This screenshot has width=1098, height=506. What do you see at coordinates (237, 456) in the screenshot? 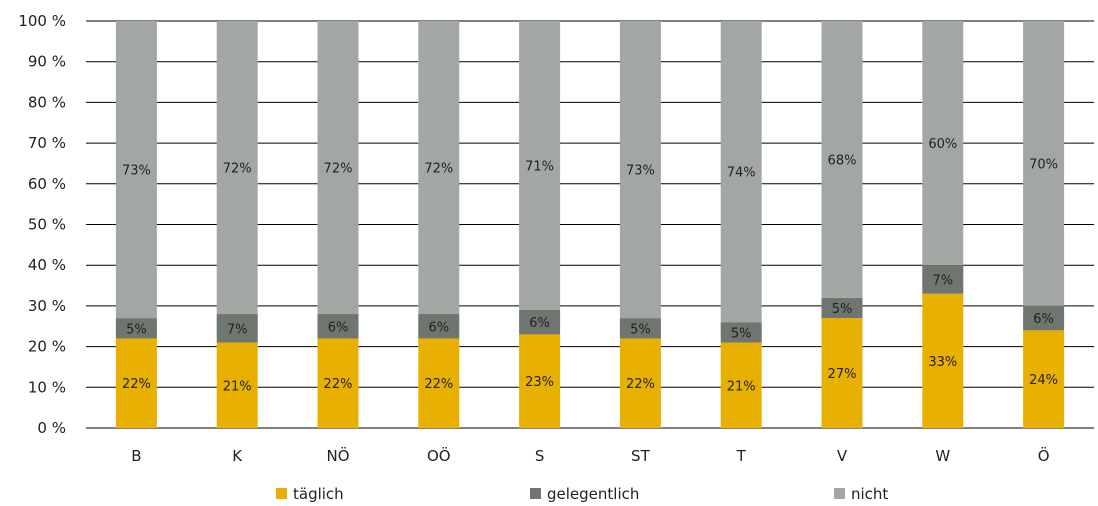
I see `x-category-label: K` at bounding box center [237, 456].